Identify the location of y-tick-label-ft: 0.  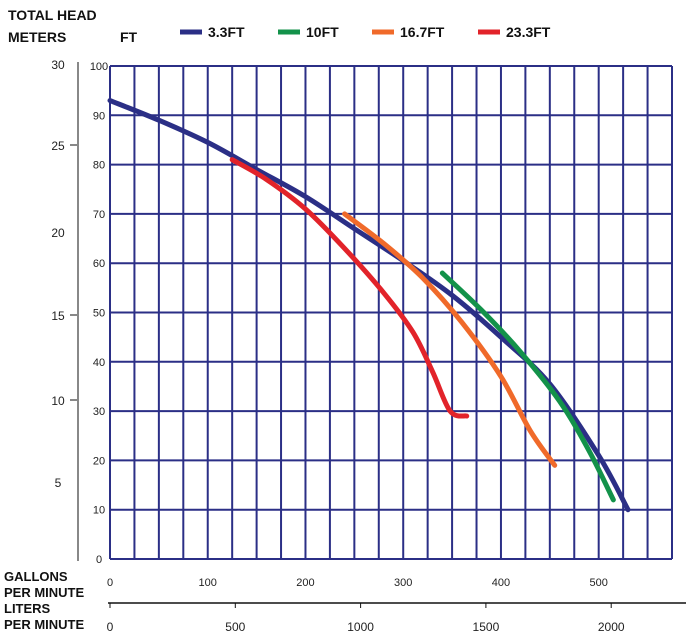
(99, 560).